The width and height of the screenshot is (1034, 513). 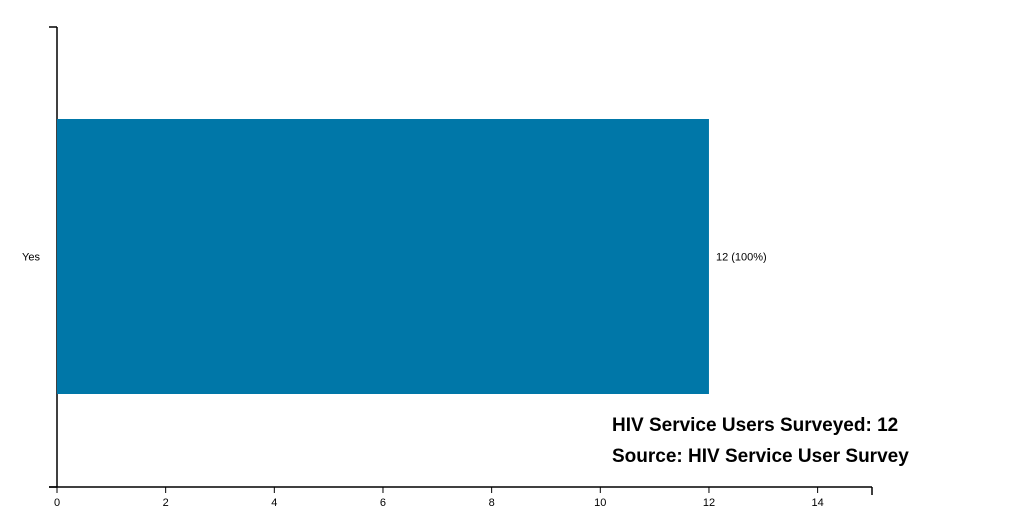 I want to click on x-tick-label: 2, so click(x=166, y=503).